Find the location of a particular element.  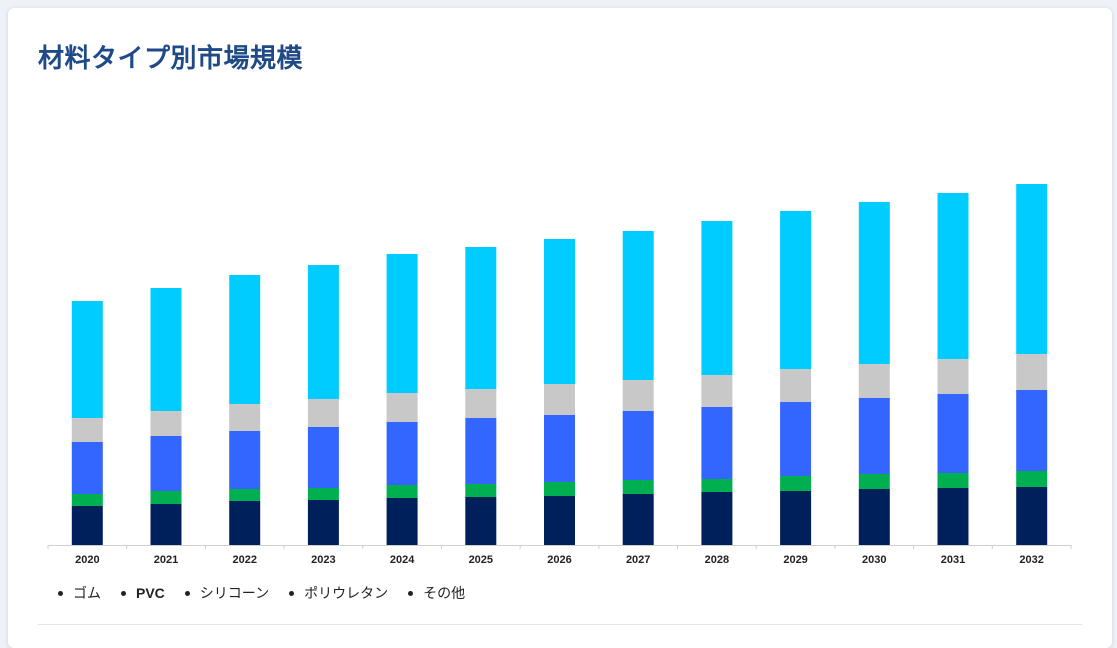

bar-other-2020 is located at coordinates (87, 359).